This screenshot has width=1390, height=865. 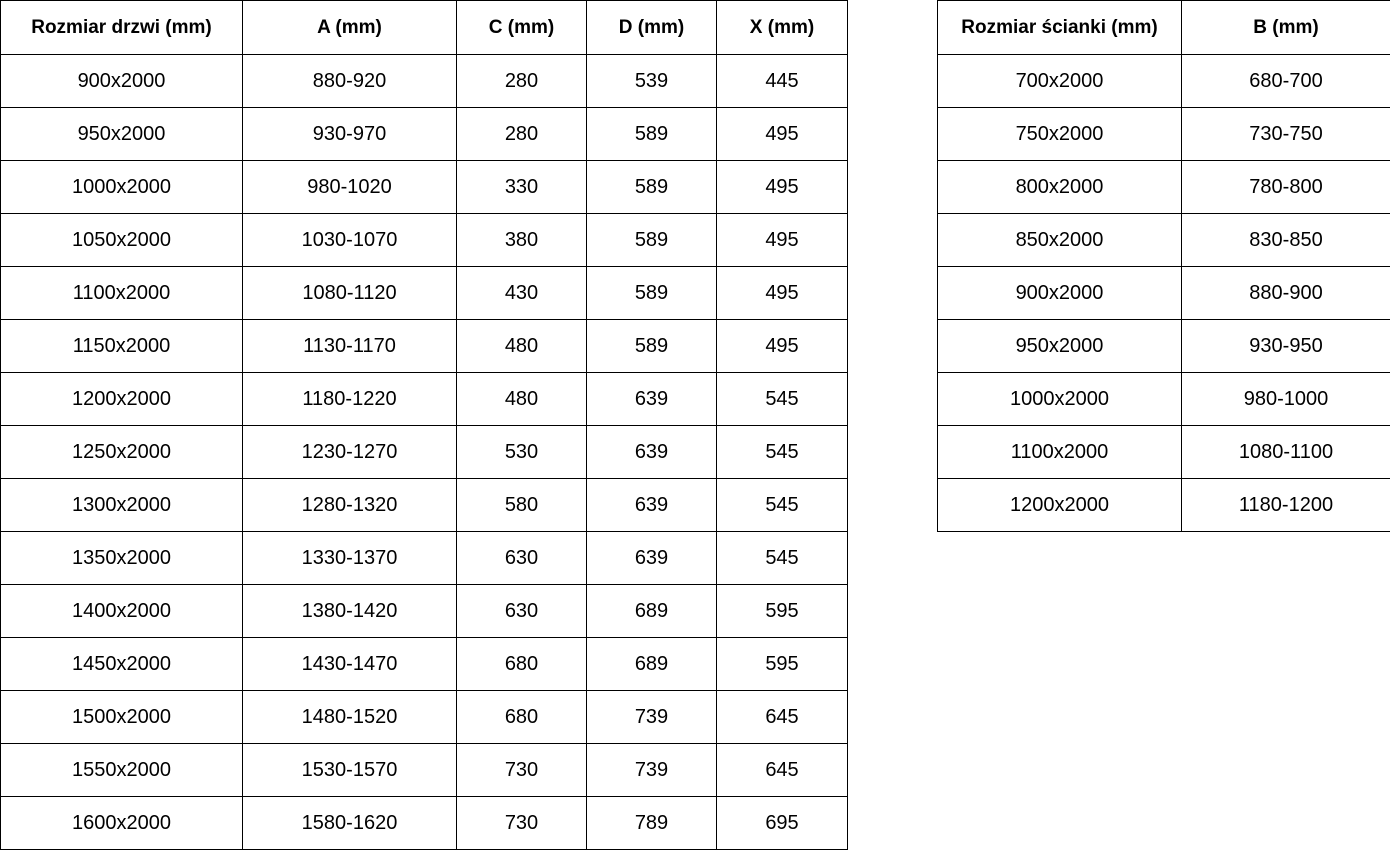 I want to click on table-cell: 1280-1320, so click(x=349, y=505).